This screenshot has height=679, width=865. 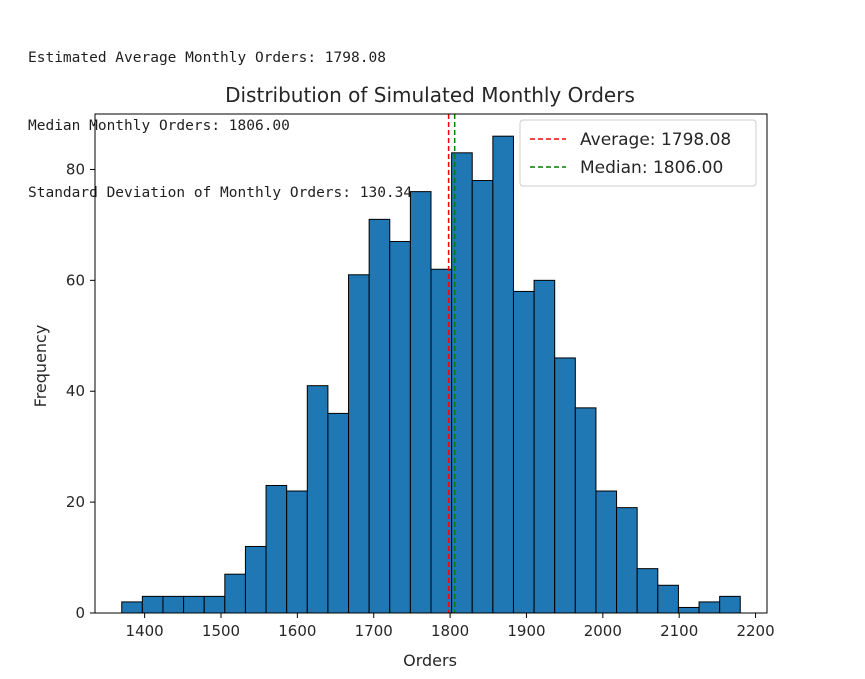 What do you see at coordinates (651, 168) in the screenshot?
I see `legend-label: Median: 1806.00` at bounding box center [651, 168].